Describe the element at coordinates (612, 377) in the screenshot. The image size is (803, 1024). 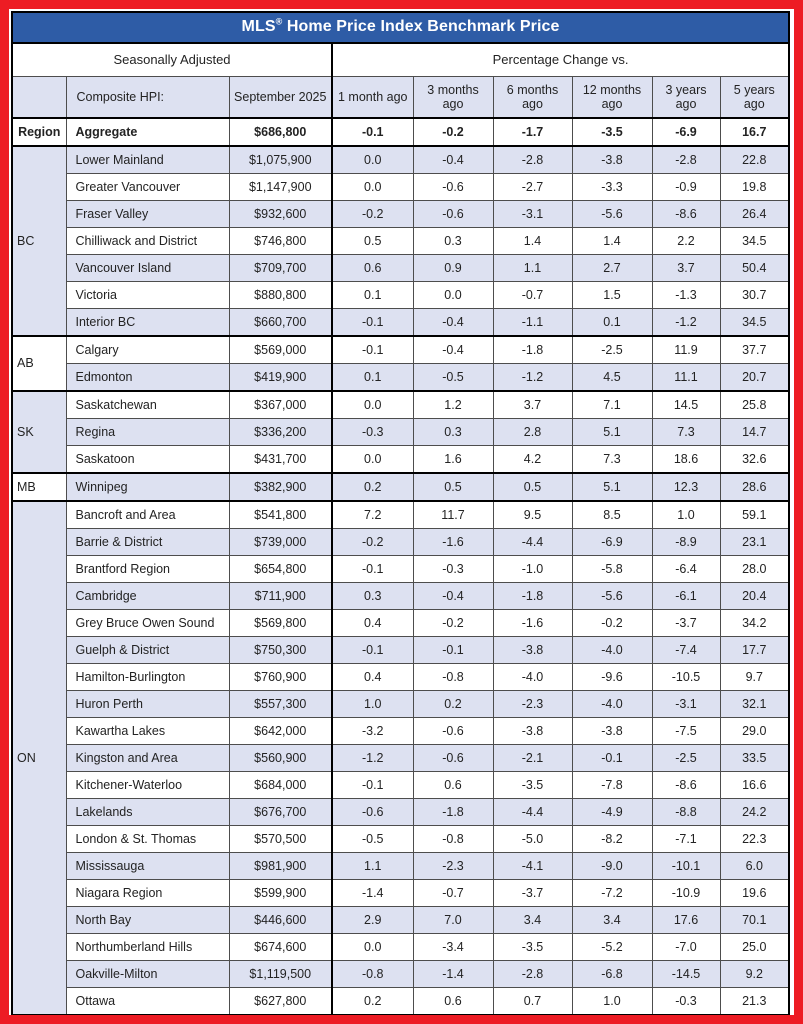
I see `change-cell: 4.5` at that location.